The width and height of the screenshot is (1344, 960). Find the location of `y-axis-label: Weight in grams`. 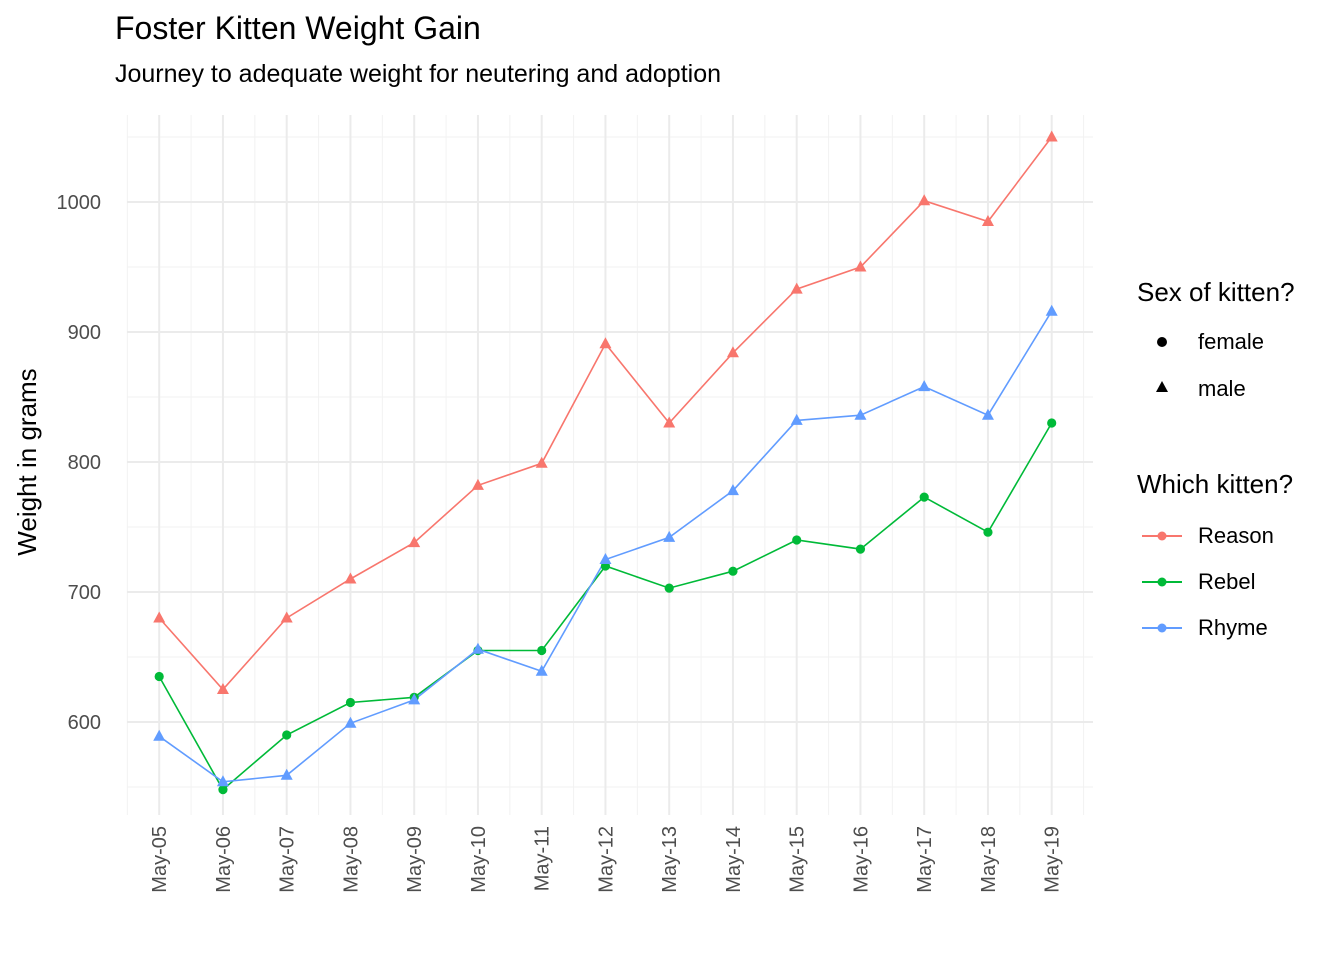

y-axis-label: Weight in grams is located at coordinates (27, 461).